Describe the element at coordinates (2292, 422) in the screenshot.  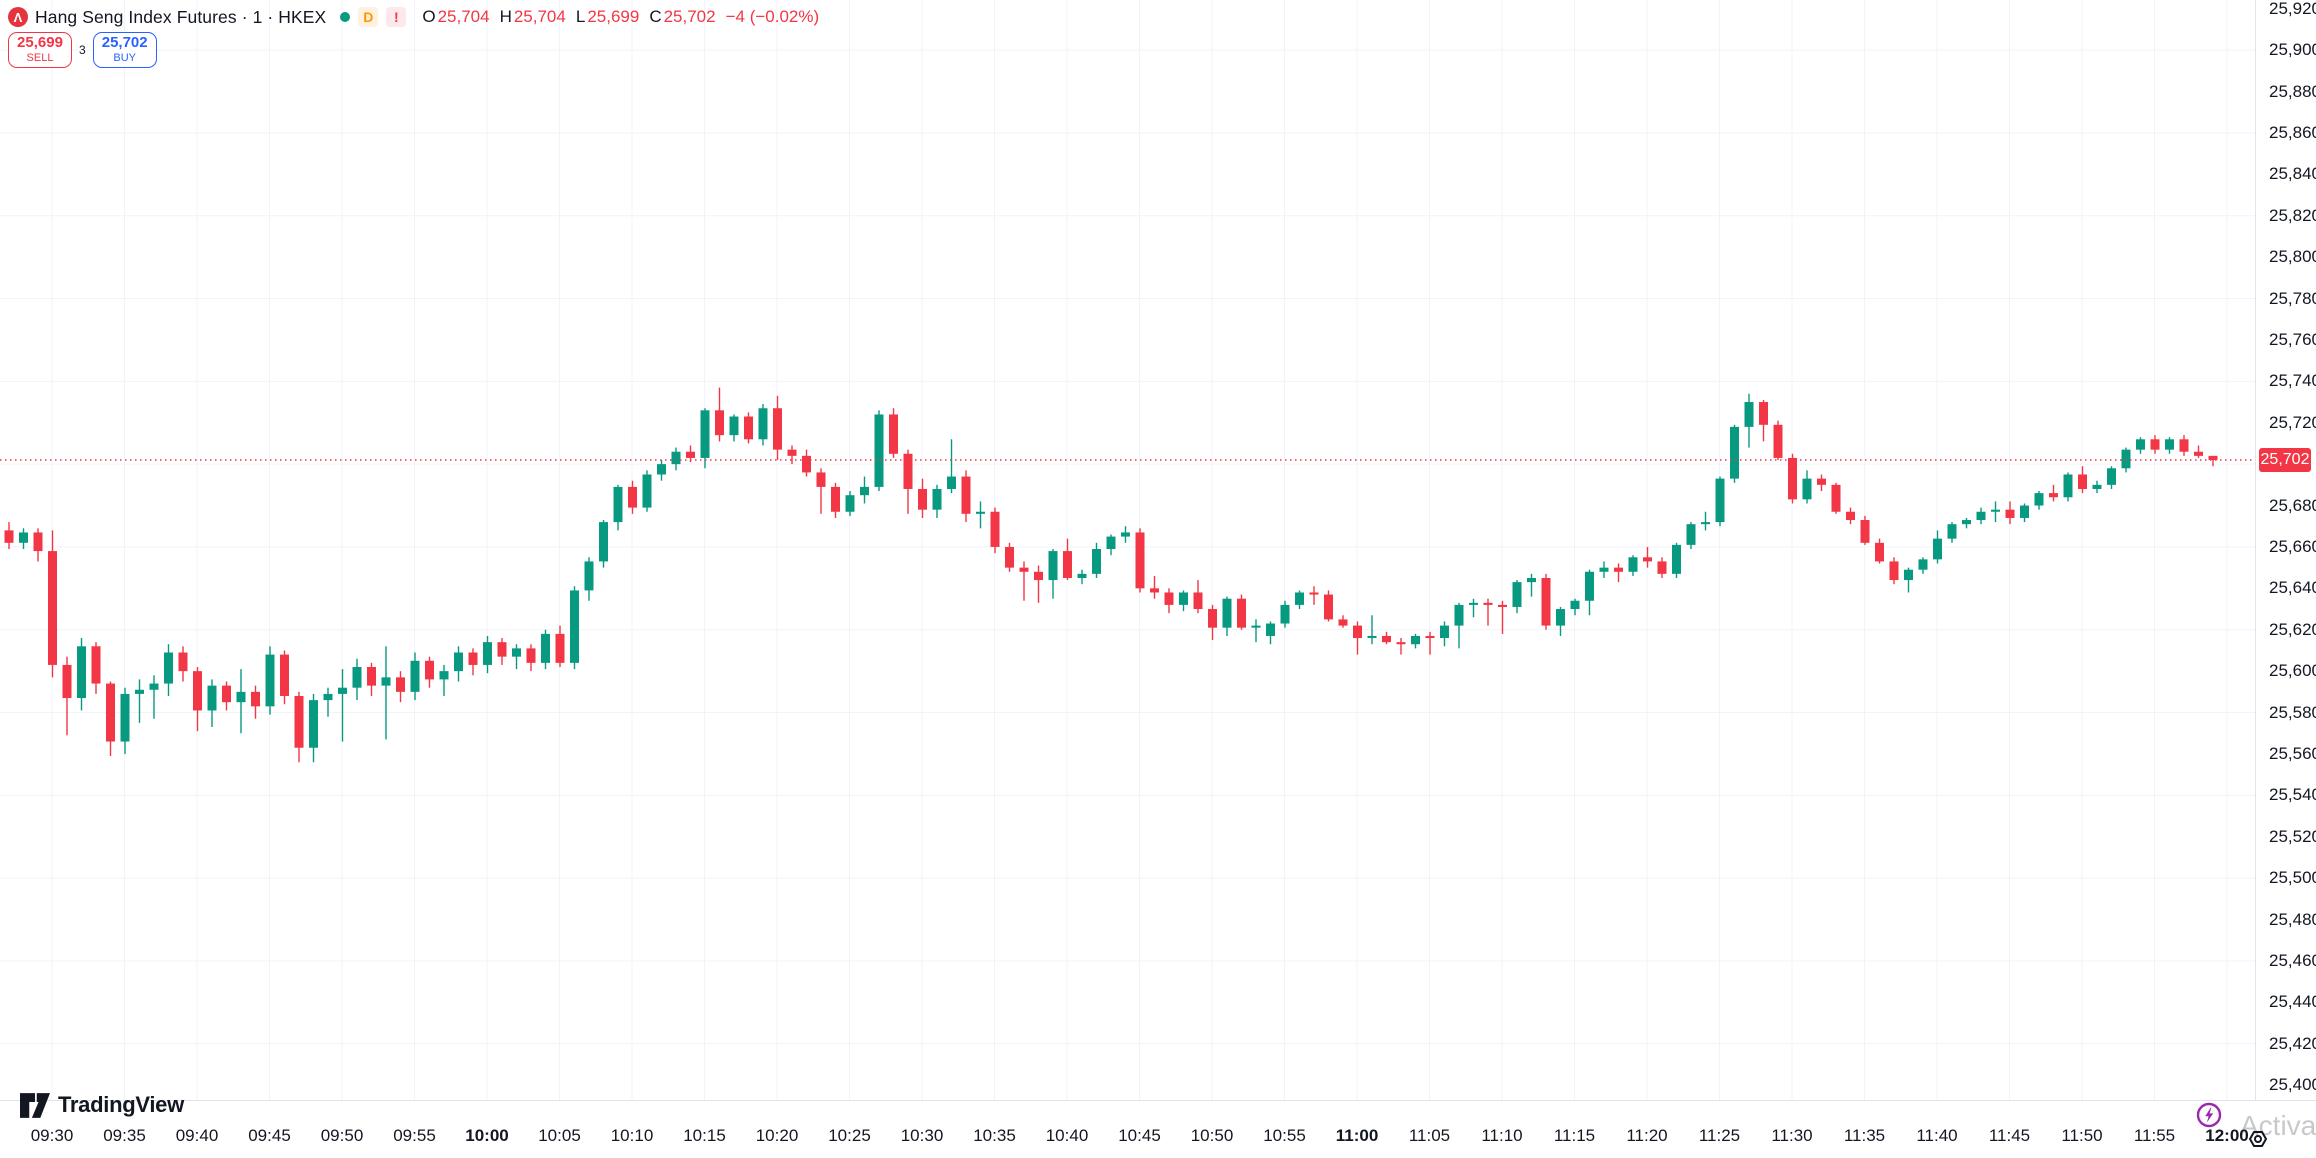
I see `price-axis-label: 25,720` at that location.